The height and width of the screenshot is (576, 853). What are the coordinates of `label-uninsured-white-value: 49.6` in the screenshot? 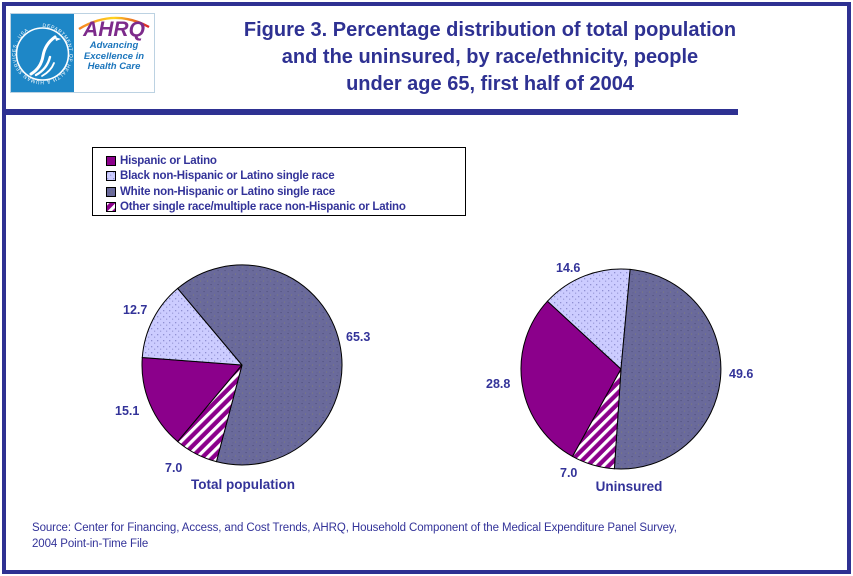 It's located at (741, 374).